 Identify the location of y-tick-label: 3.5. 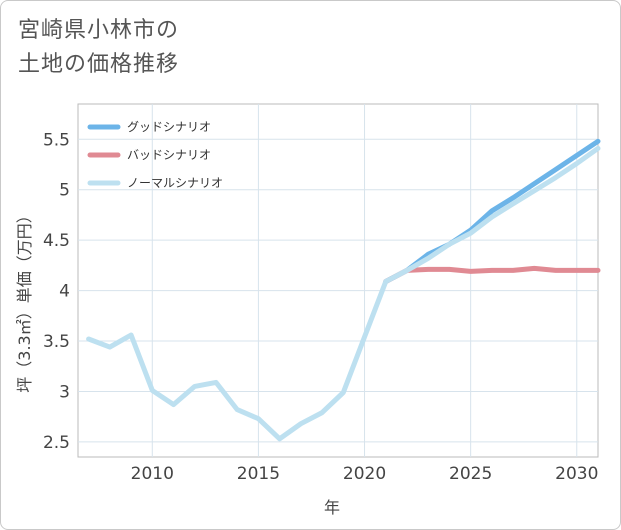
(56, 342).